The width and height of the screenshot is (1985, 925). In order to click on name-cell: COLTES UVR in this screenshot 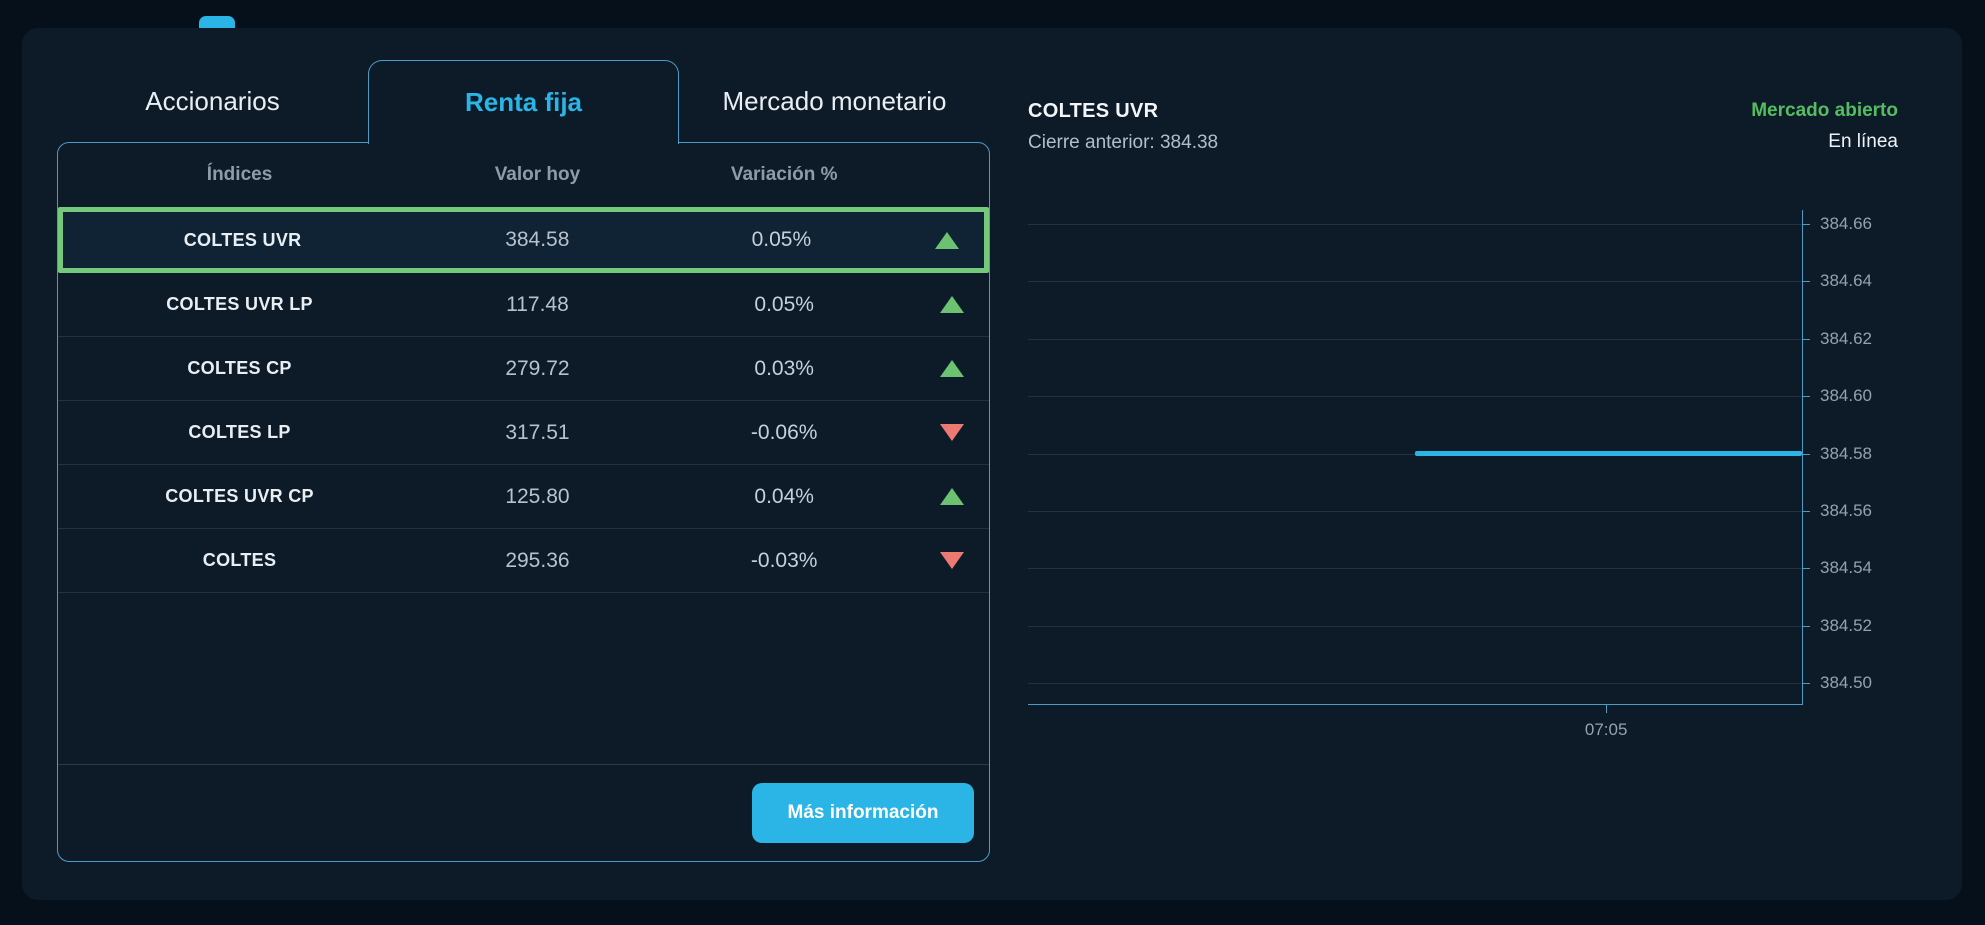, I will do `click(242, 239)`.